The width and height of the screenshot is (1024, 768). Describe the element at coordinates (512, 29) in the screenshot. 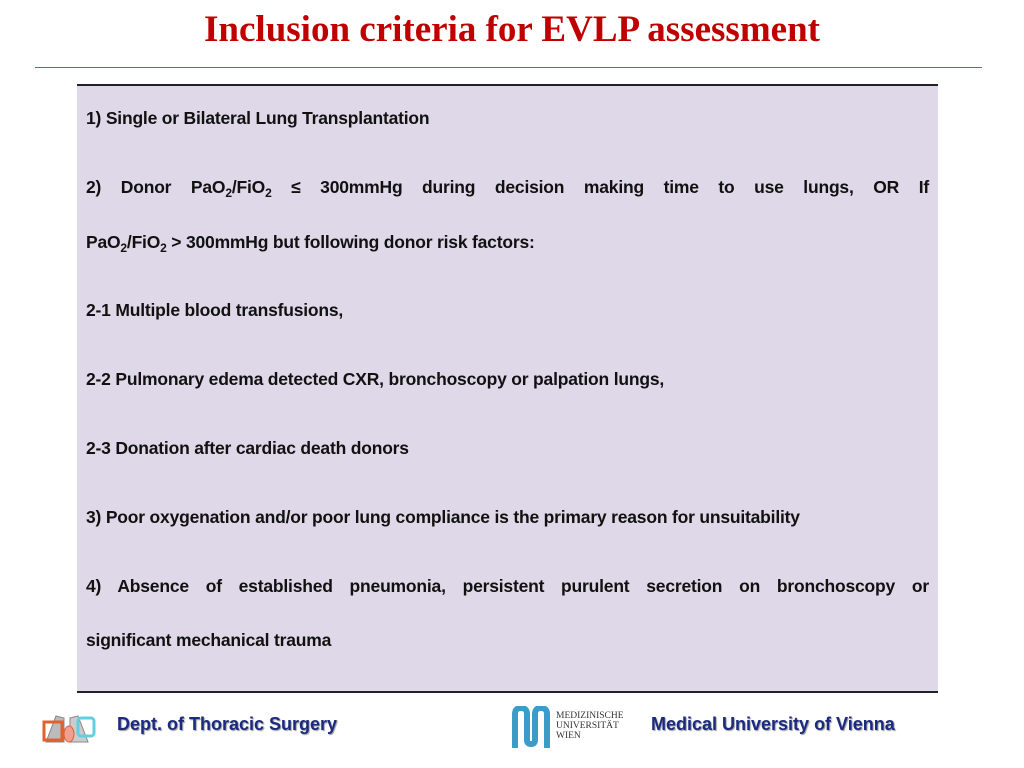

I see `slide-title: Inclusion criteria for EVLP assessment` at that location.